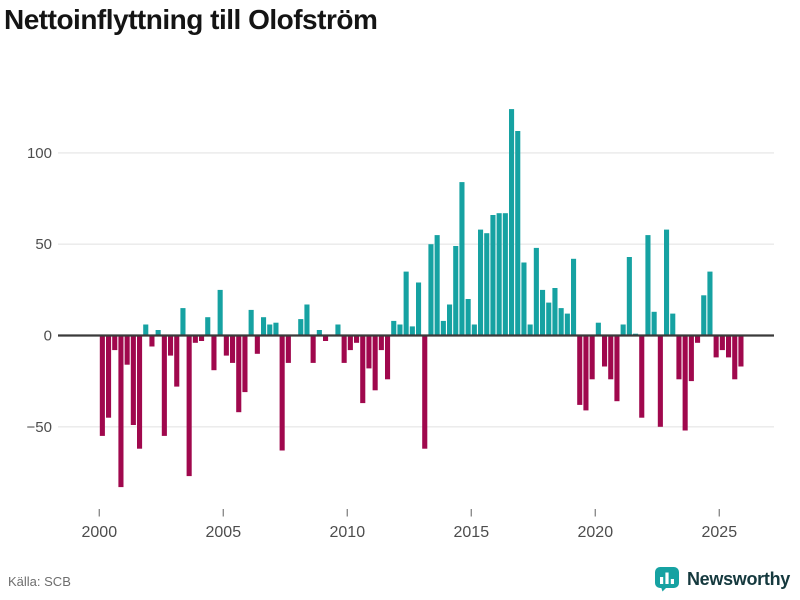 The width and height of the screenshot is (800, 600). I want to click on bar-2003-Q3, so click(189, 406).